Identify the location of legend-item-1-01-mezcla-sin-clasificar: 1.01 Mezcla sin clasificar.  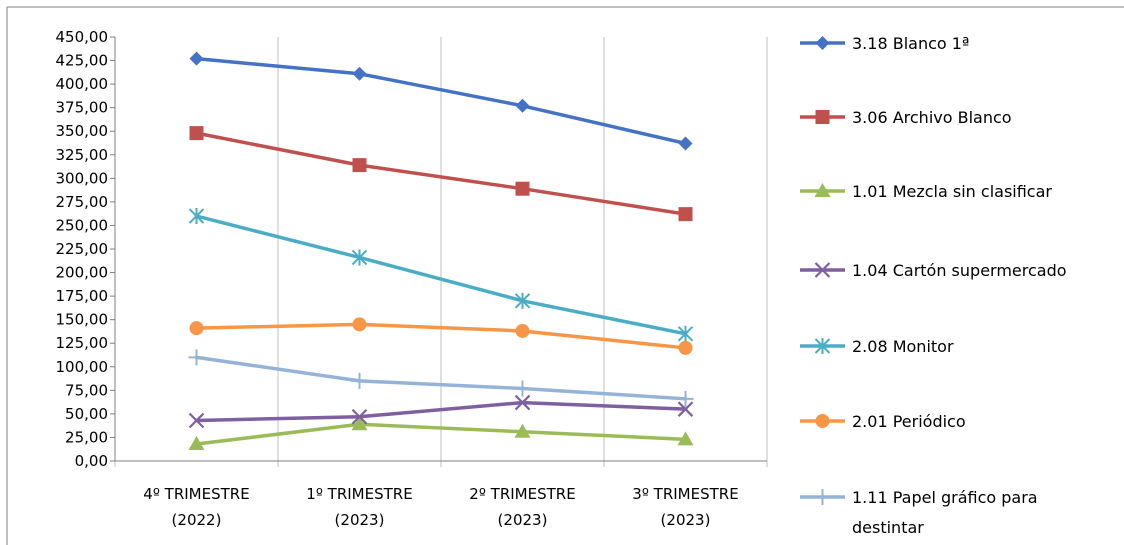
(926, 191).